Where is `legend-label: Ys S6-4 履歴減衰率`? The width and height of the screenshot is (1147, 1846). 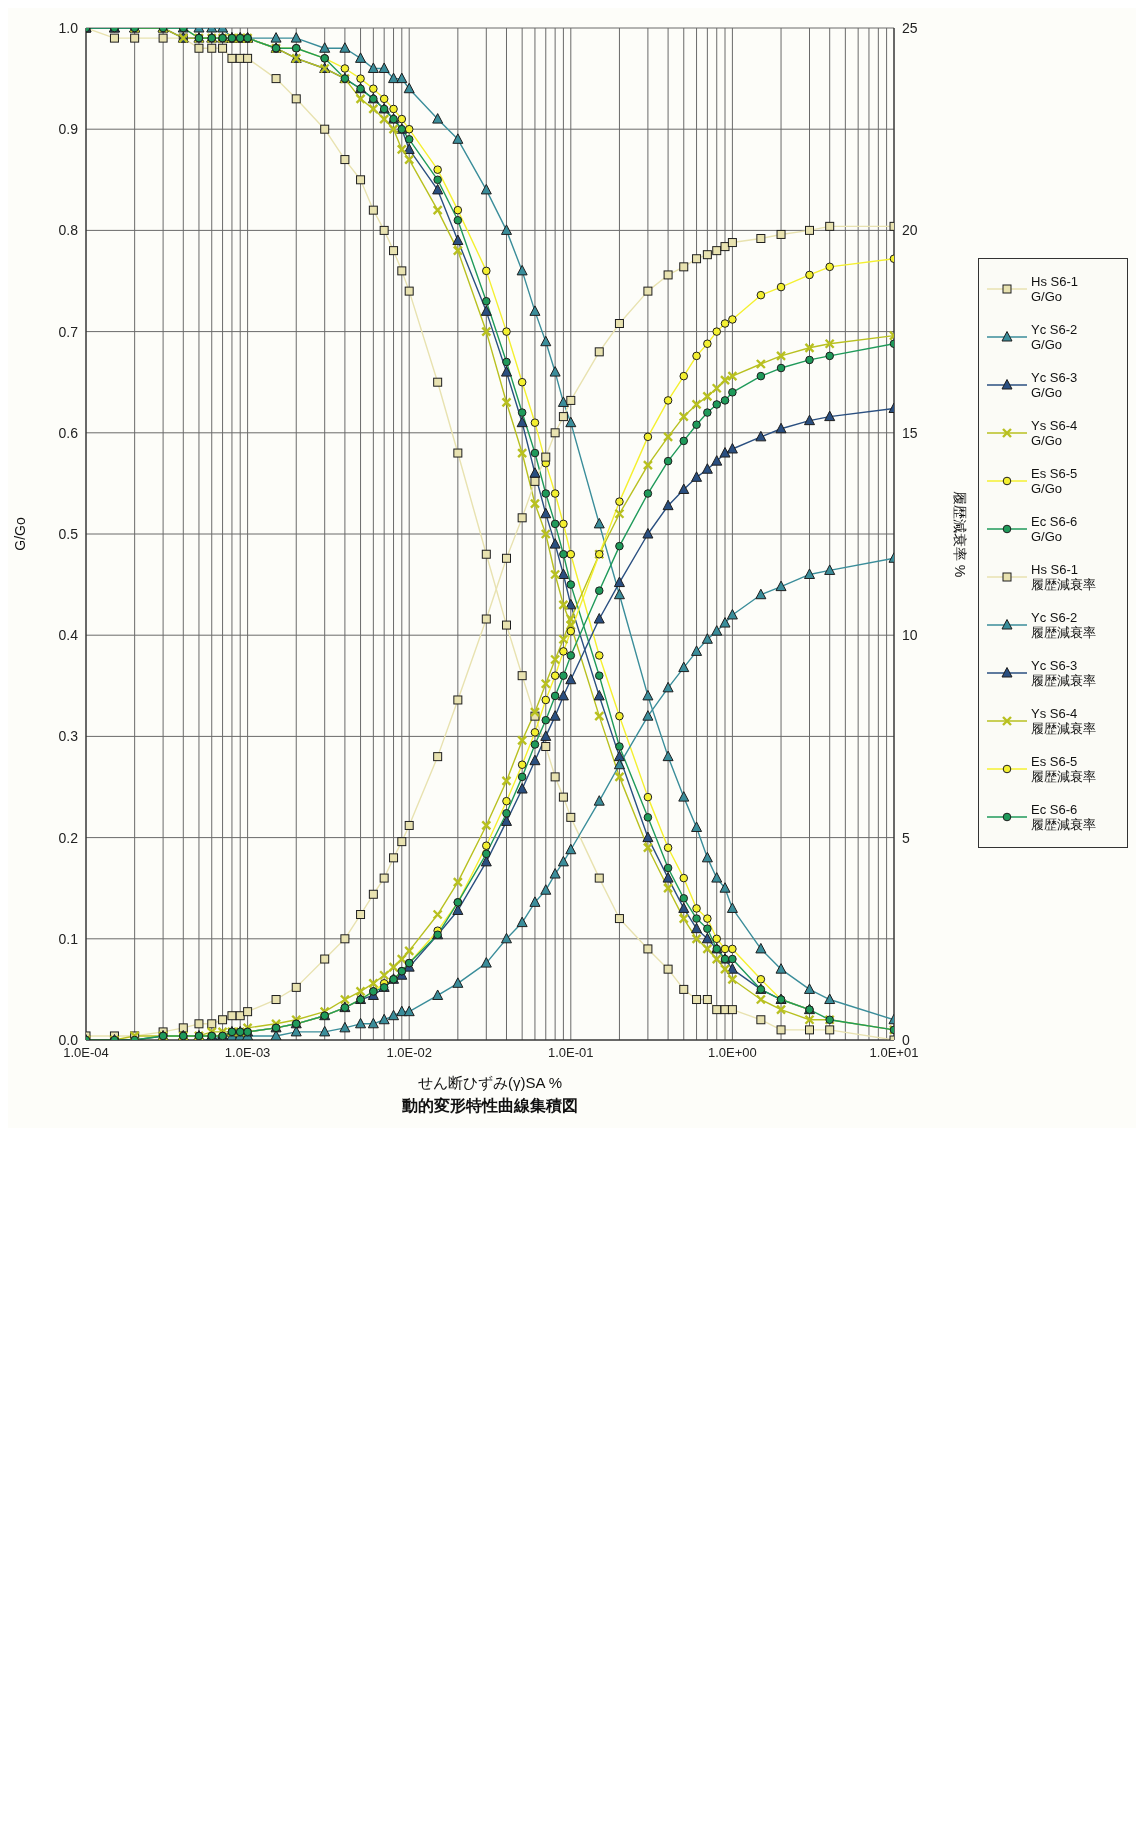 legend-label: Ys S6-4 履歴減衰率 is located at coordinates (1064, 721).